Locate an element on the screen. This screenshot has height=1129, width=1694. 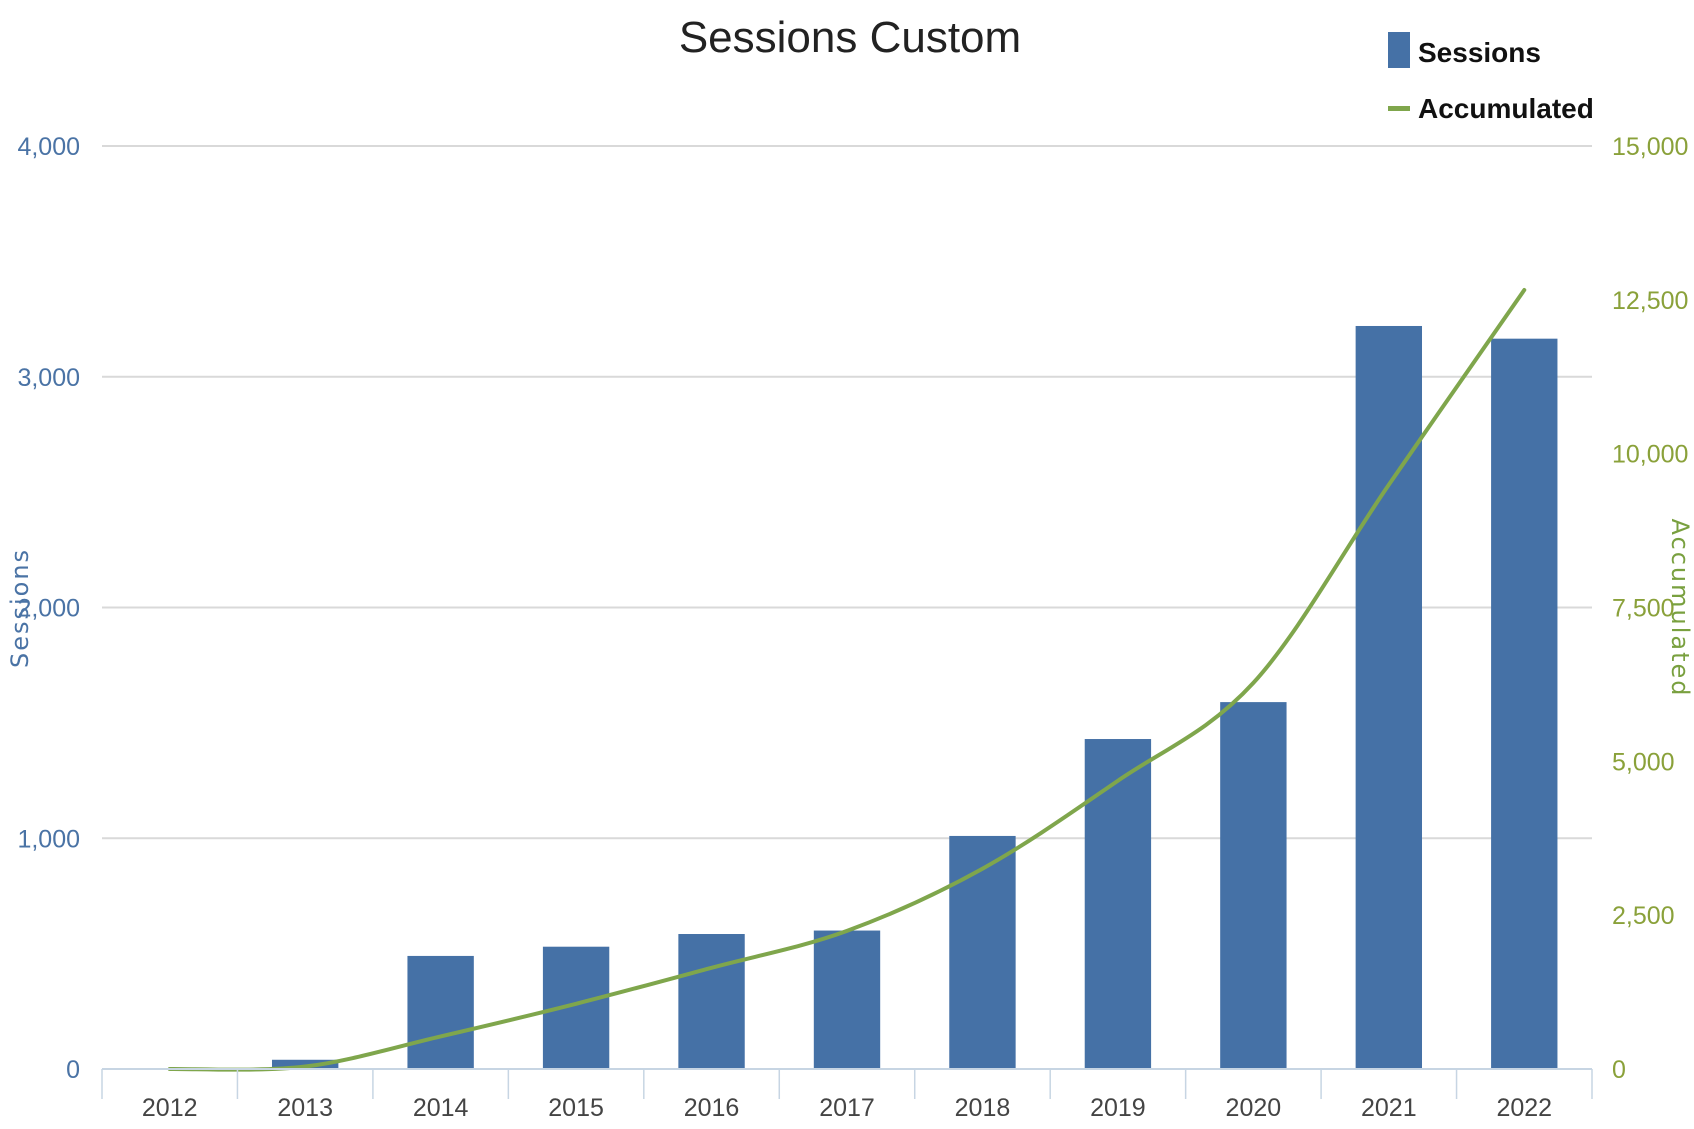
y-left-tick-4000: 4,000 is located at coordinates (48, 147).